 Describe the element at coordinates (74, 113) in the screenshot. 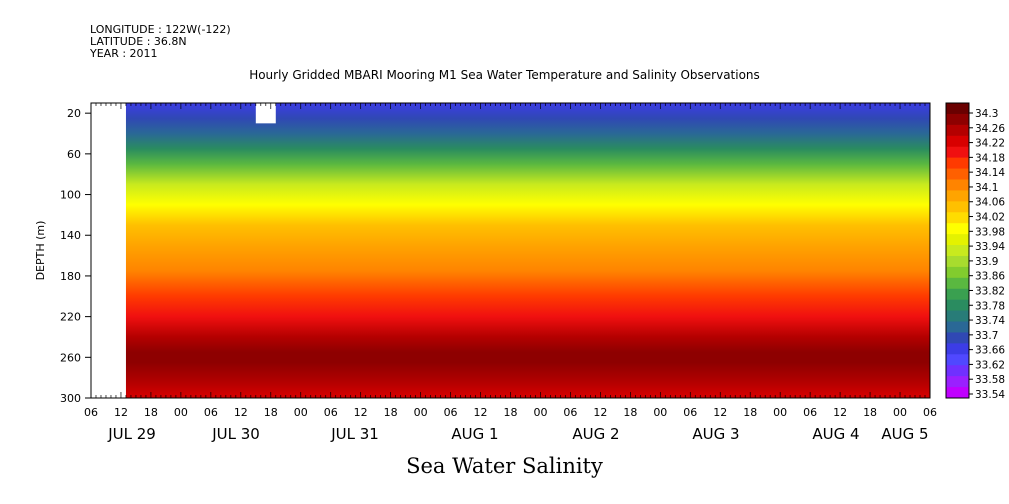

I see `y-tick-label: 20` at that location.